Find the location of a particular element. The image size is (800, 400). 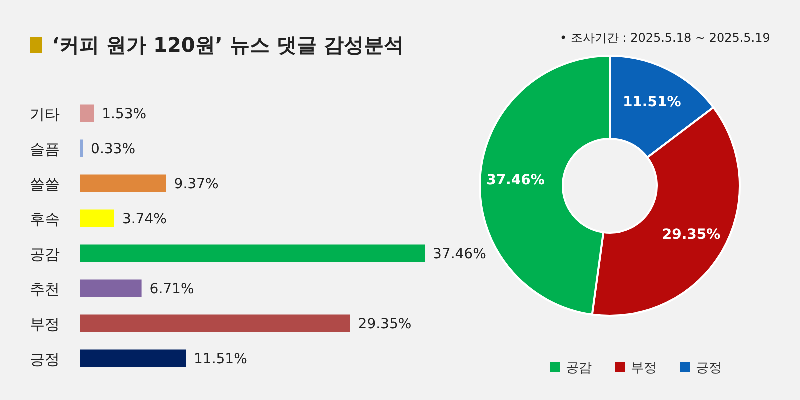

y-tick-label: 쓸쓸 is located at coordinates (45, 185).